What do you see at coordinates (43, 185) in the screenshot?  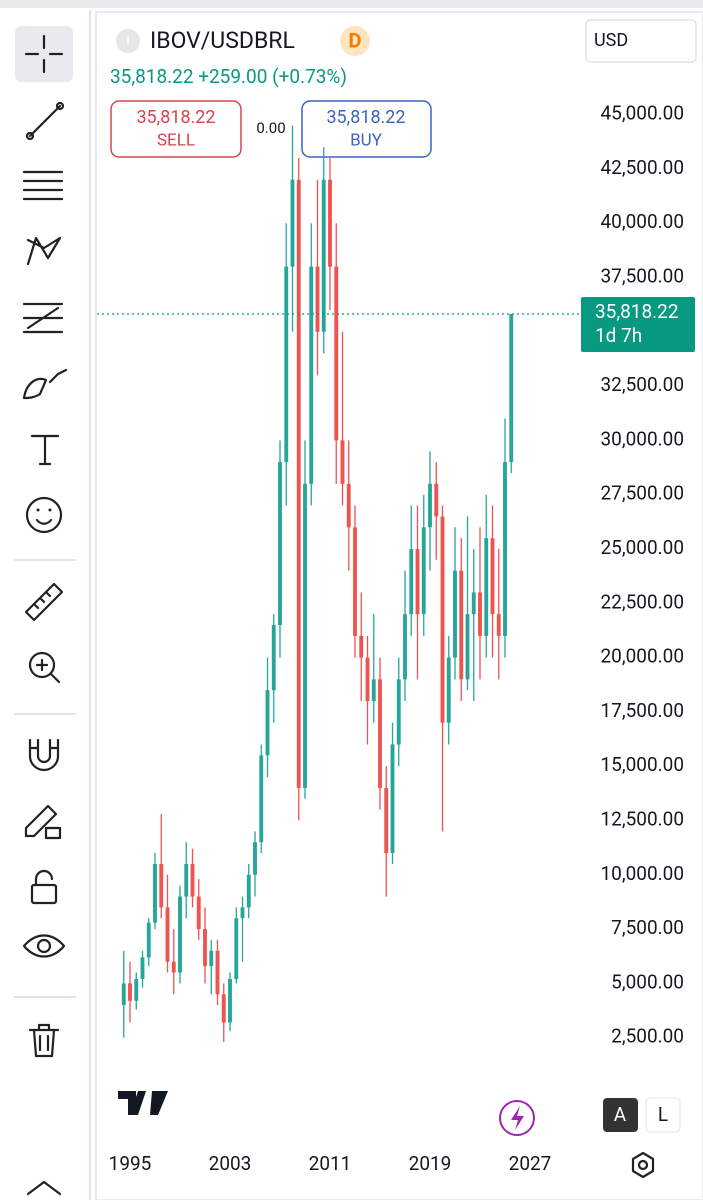 I see `fib-tool` at bounding box center [43, 185].